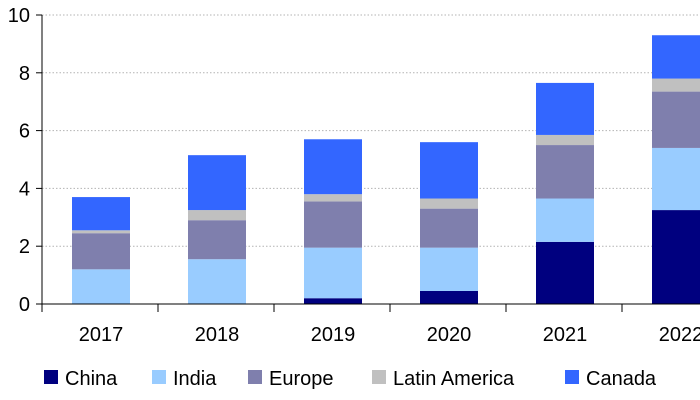 The width and height of the screenshot is (700, 400). Describe the element at coordinates (449, 269) in the screenshot. I see `bar-segment-india-2020` at that location.